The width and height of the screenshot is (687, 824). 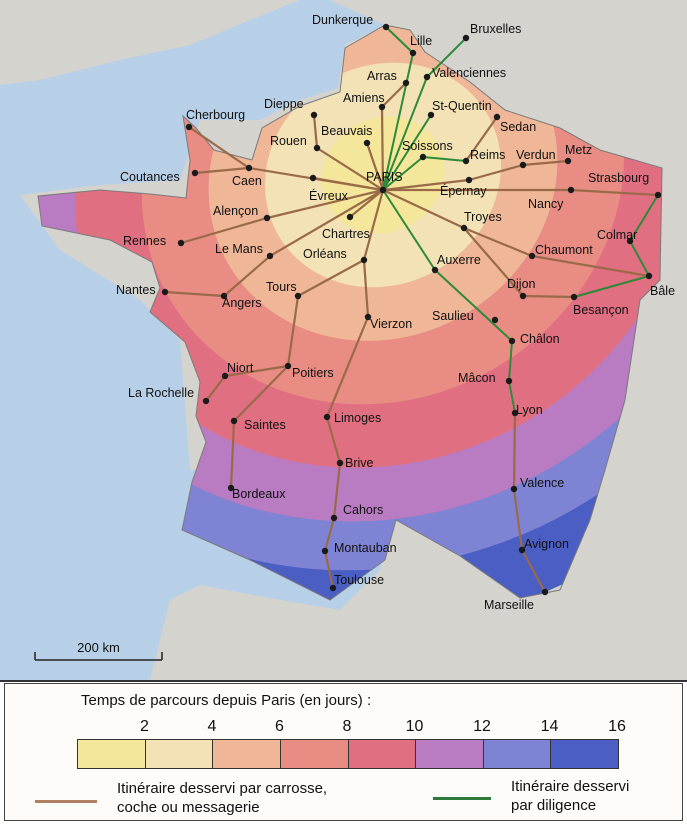 What do you see at coordinates (346, 234) in the screenshot?
I see `city-label: Chartres` at bounding box center [346, 234].